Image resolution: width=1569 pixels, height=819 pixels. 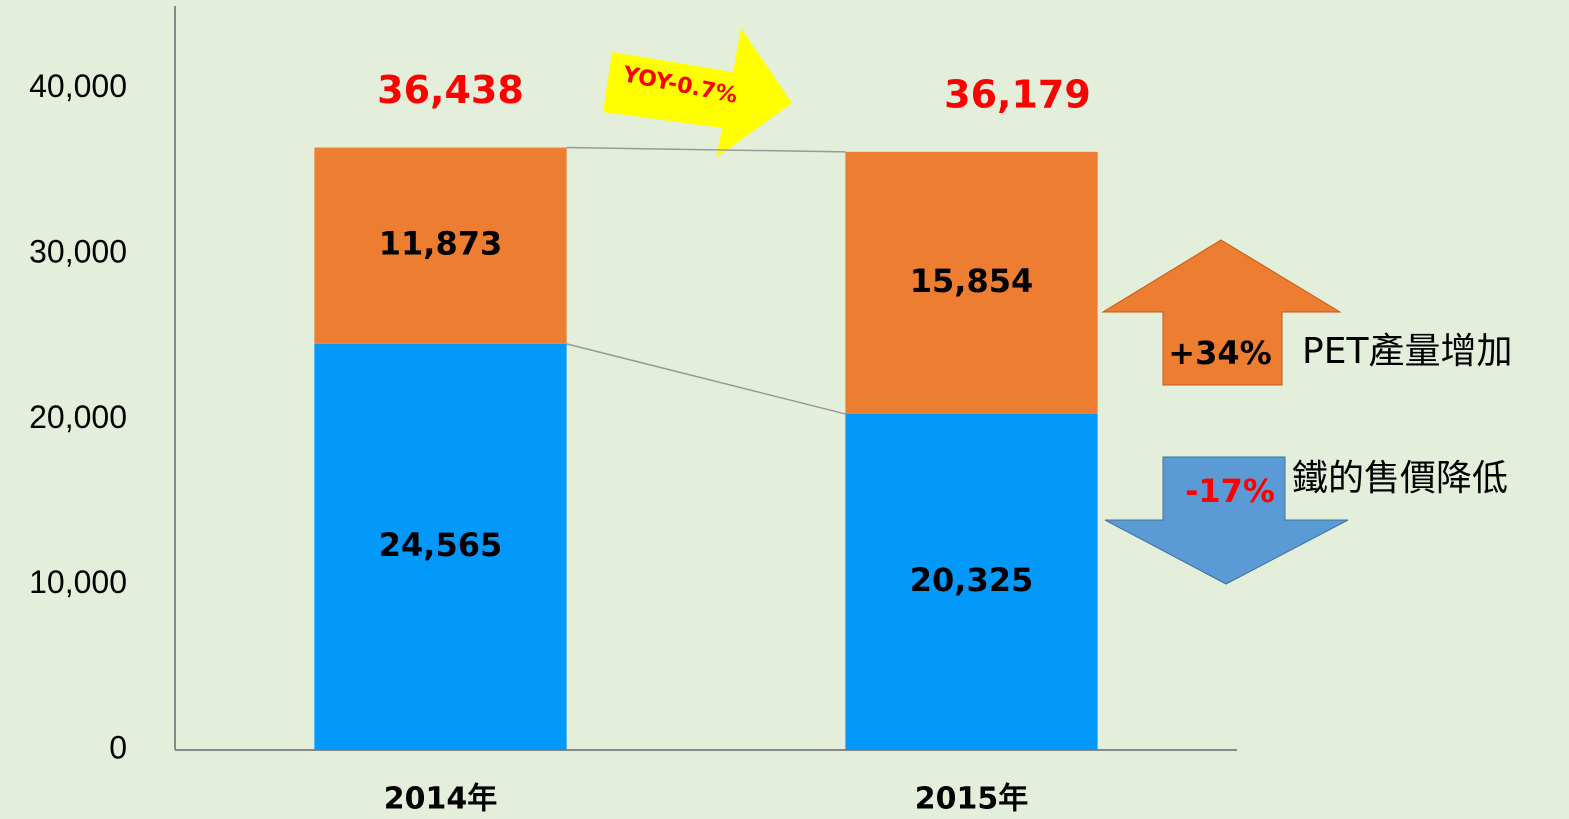 I want to click on y-tick-label: 10,000, so click(x=78, y=582).